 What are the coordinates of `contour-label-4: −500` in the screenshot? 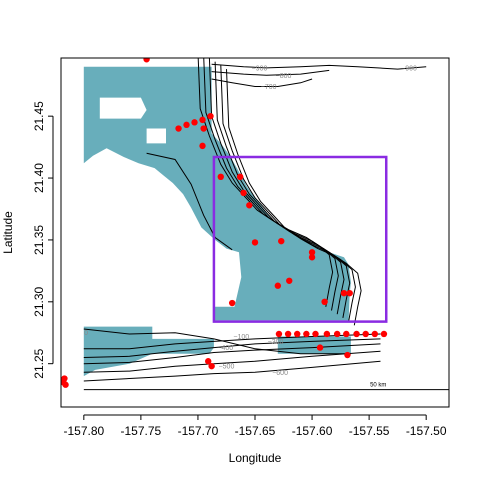 It's located at (227, 367).